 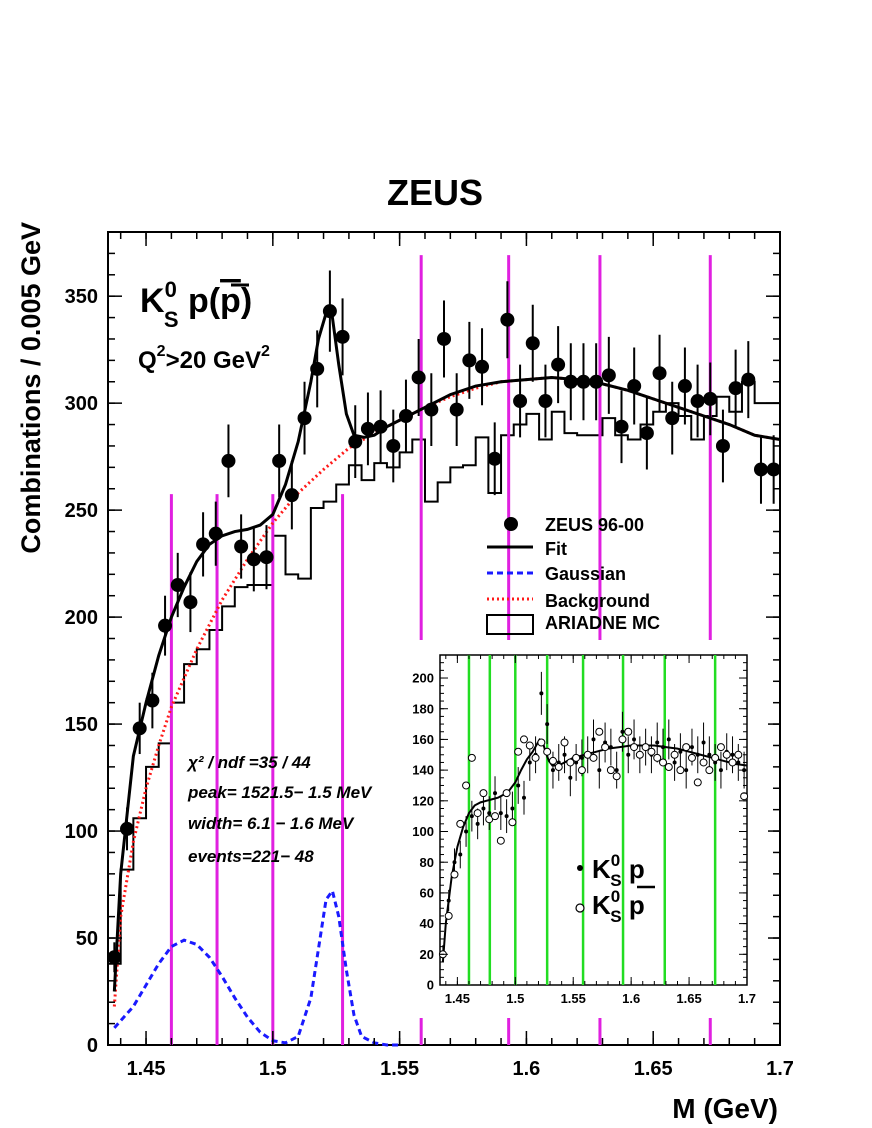 What do you see at coordinates (423, 831) in the screenshot?
I see `y-tick-label: 100` at bounding box center [423, 831].